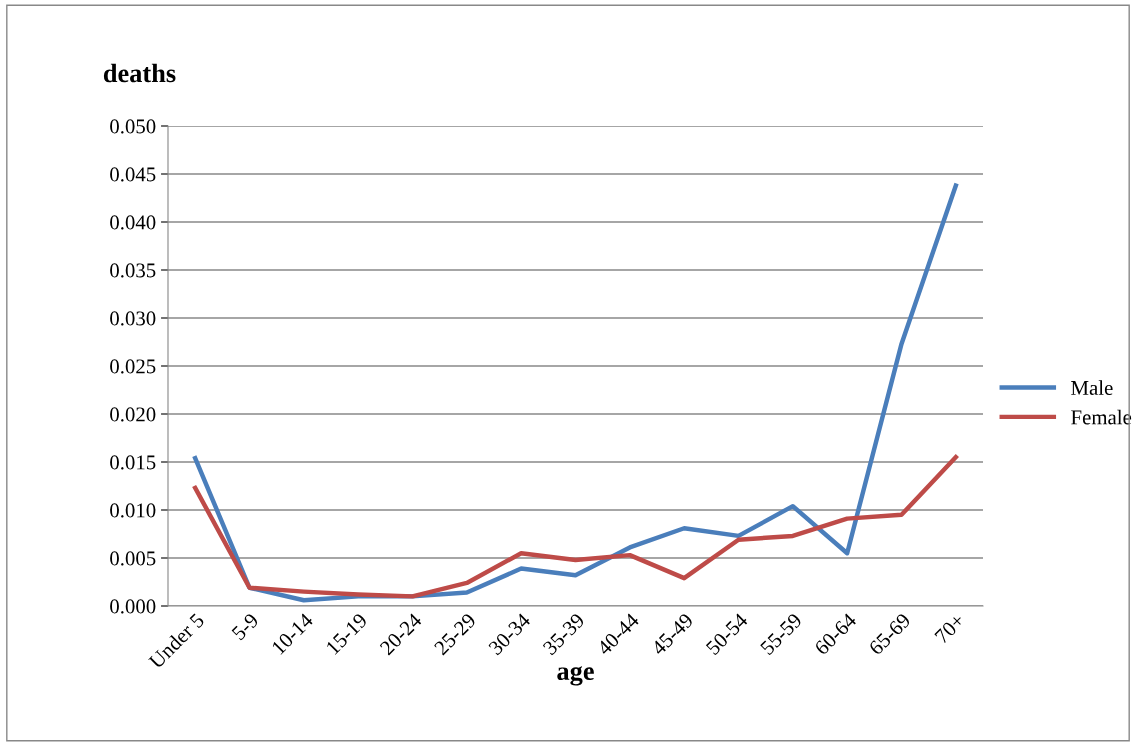  I want to click on x-tick-label: 5-9, so click(245, 626).